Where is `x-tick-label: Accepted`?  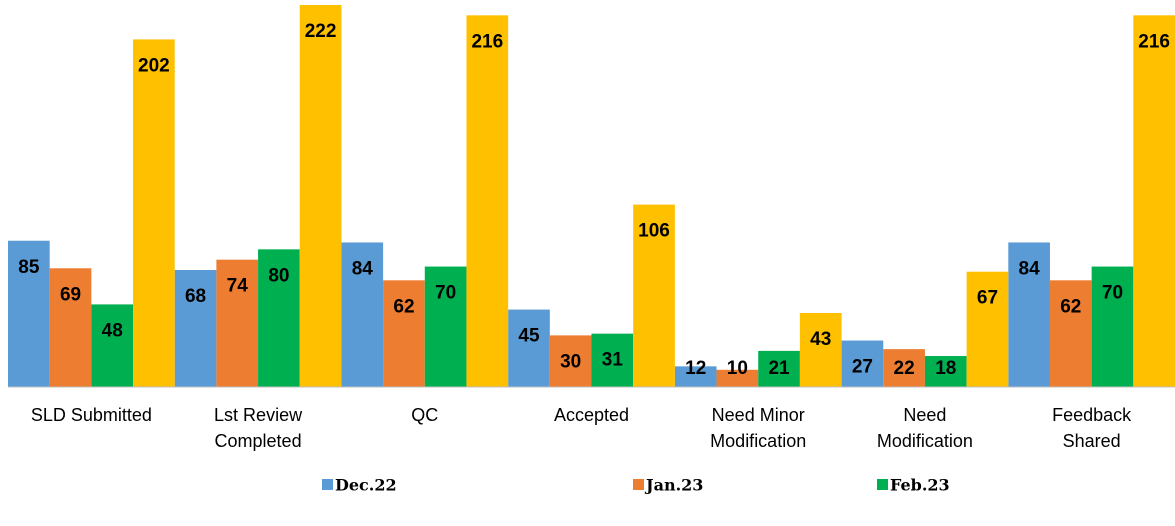 x-tick-label: Accepted is located at coordinates (591, 415).